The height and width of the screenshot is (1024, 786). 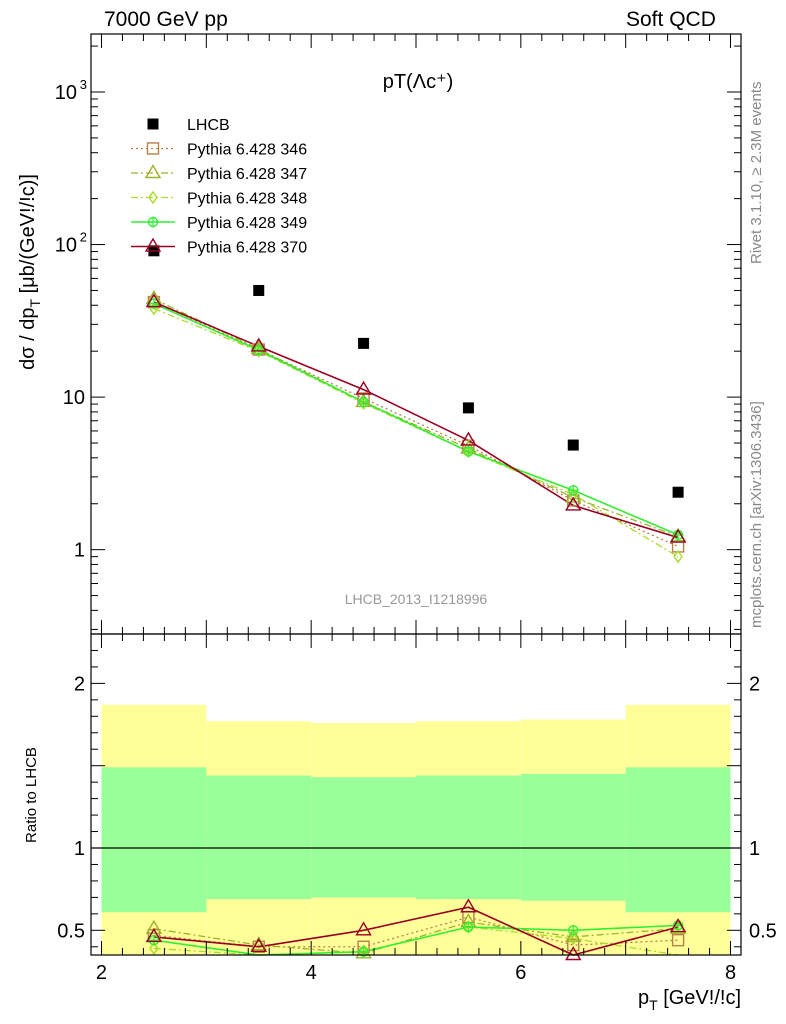 I want to click on legend-label-3: Pythia 6.428 348, so click(x=247, y=199).